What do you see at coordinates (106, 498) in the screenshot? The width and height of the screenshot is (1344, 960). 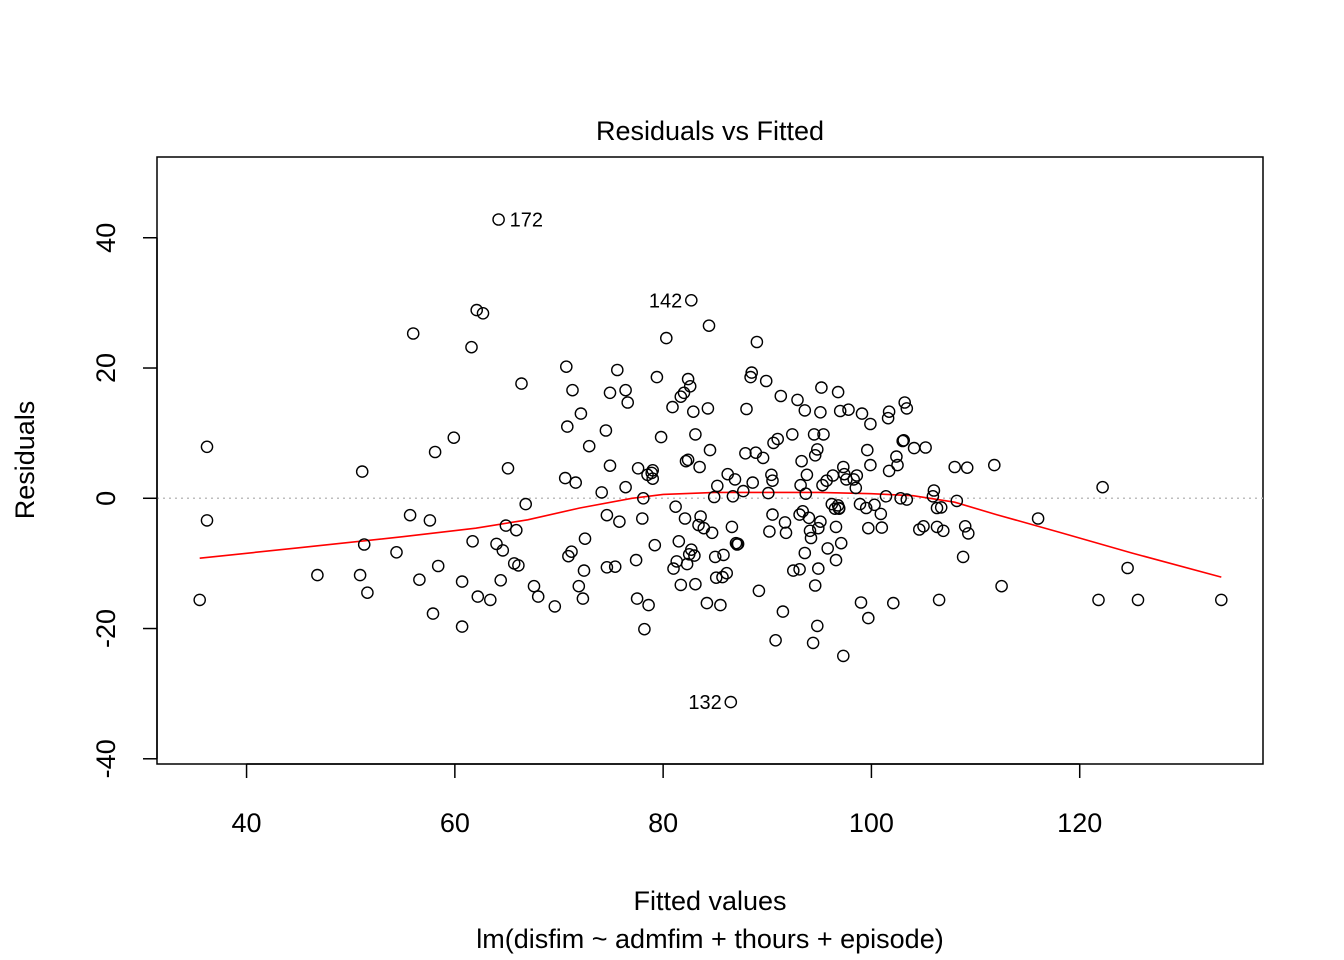 I see `y-tick-label-0: 0` at bounding box center [106, 498].